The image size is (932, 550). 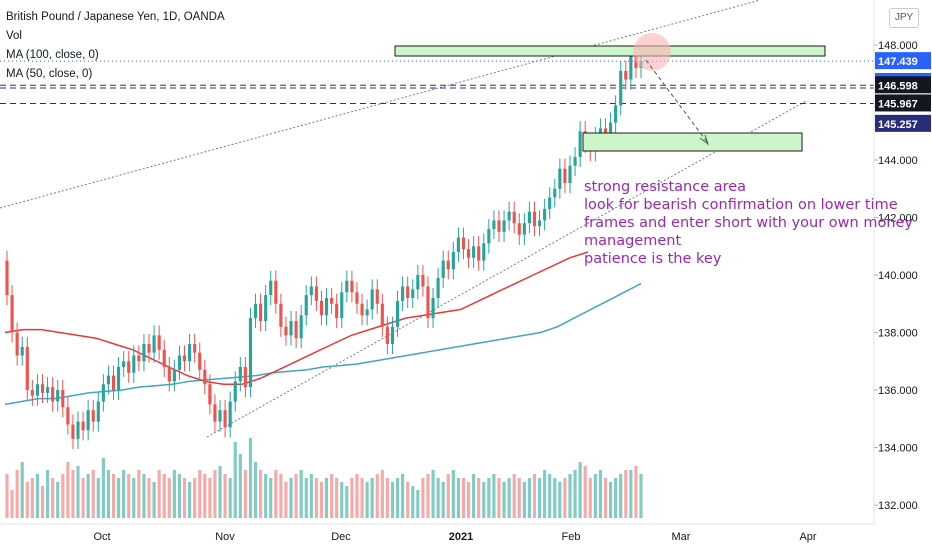 What do you see at coordinates (898, 219) in the screenshot?
I see `y-tick-label: 142.000` at bounding box center [898, 219].